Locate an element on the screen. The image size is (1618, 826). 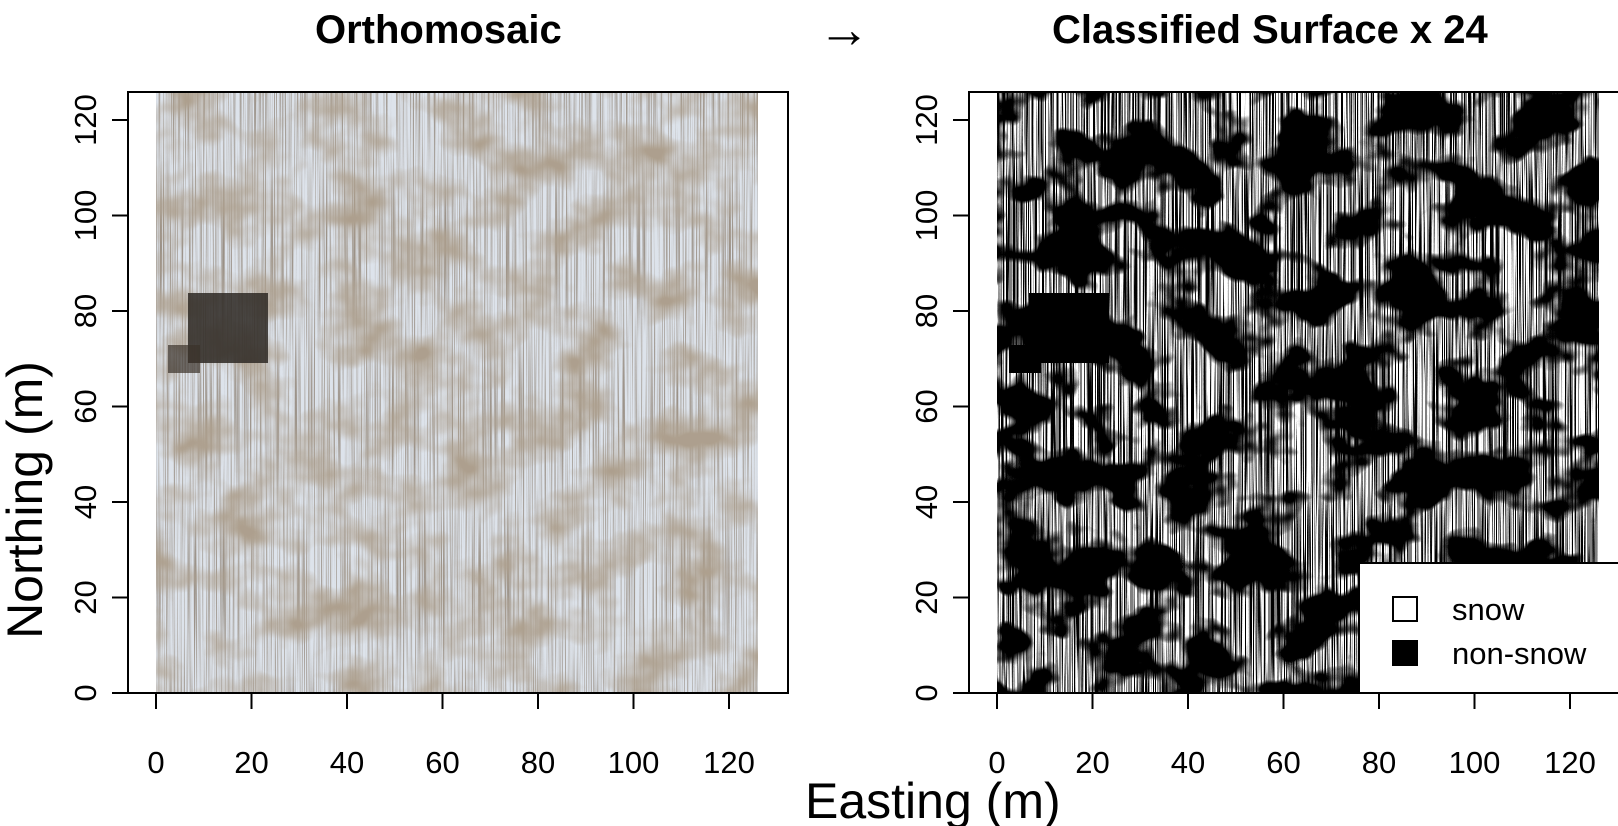
left-y-tick-label: 80 is located at coordinates (85, 311).